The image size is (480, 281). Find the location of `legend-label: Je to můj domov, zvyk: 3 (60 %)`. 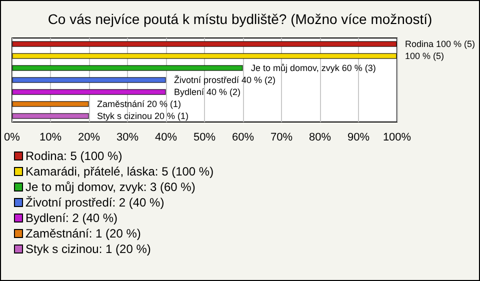

legend-label: Je to můj domov, zvyk: 3 (60 %) is located at coordinates (111, 187).